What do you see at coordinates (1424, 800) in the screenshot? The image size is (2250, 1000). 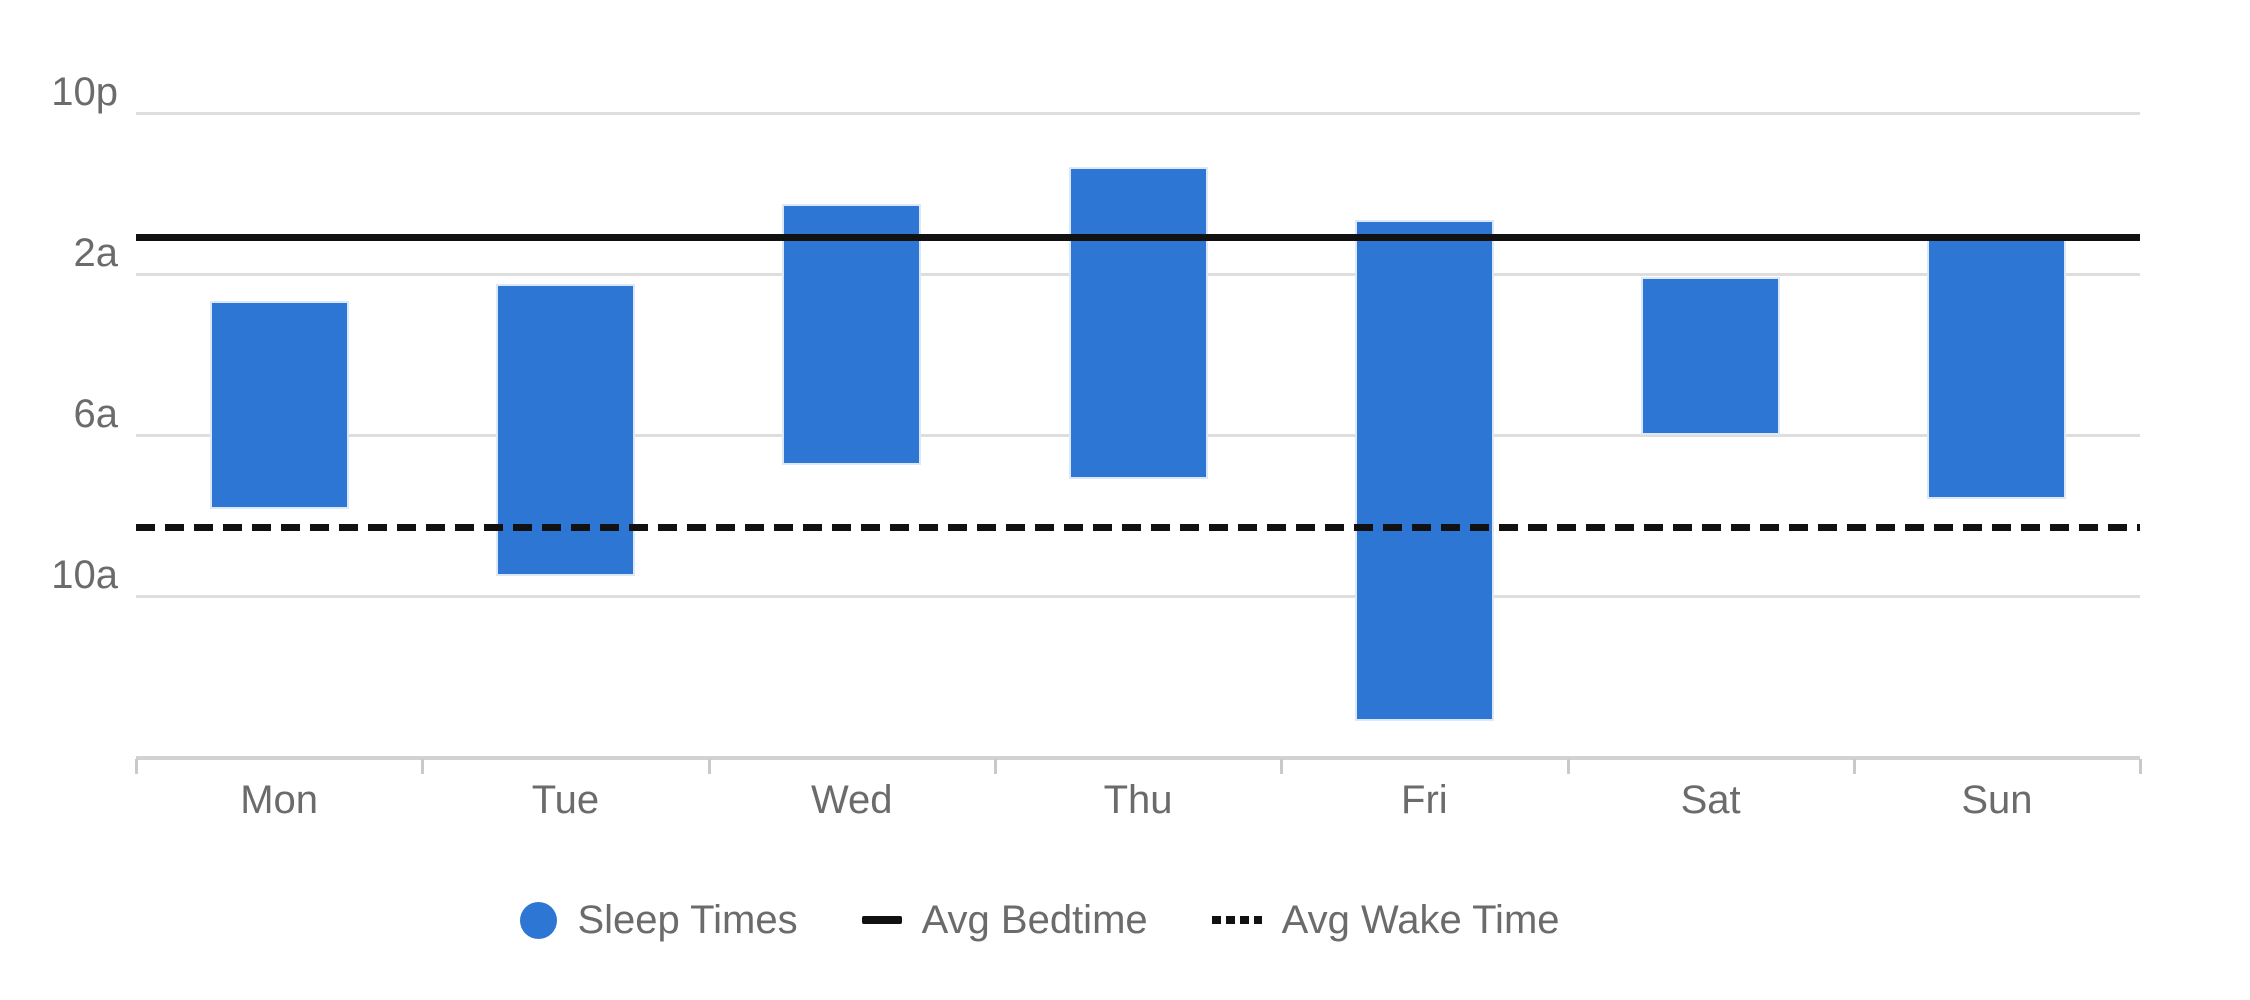 I see `x-axis-label-fri: Fri` at bounding box center [1424, 800].